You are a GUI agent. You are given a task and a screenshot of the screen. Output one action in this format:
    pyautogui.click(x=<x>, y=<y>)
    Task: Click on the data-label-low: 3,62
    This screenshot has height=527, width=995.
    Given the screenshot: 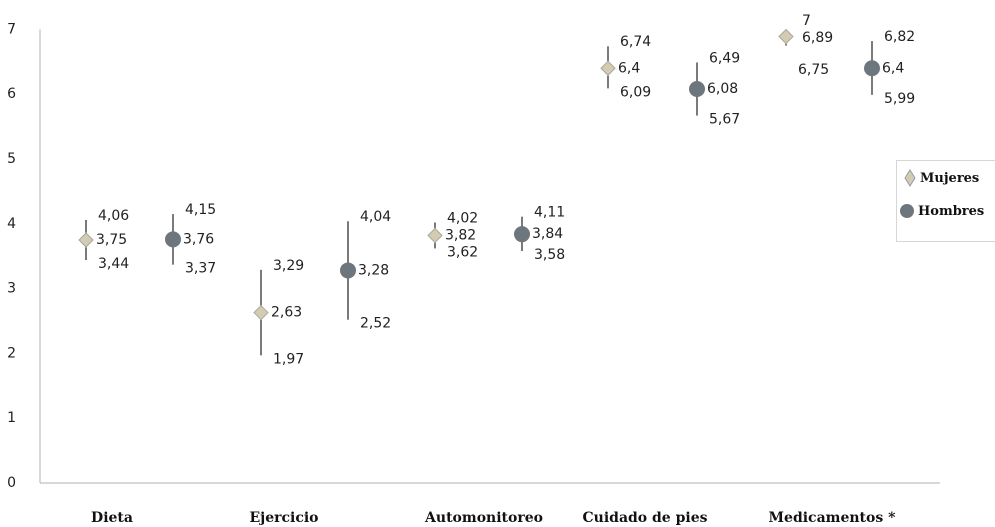 What is the action you would take?
    pyautogui.click(x=462, y=252)
    